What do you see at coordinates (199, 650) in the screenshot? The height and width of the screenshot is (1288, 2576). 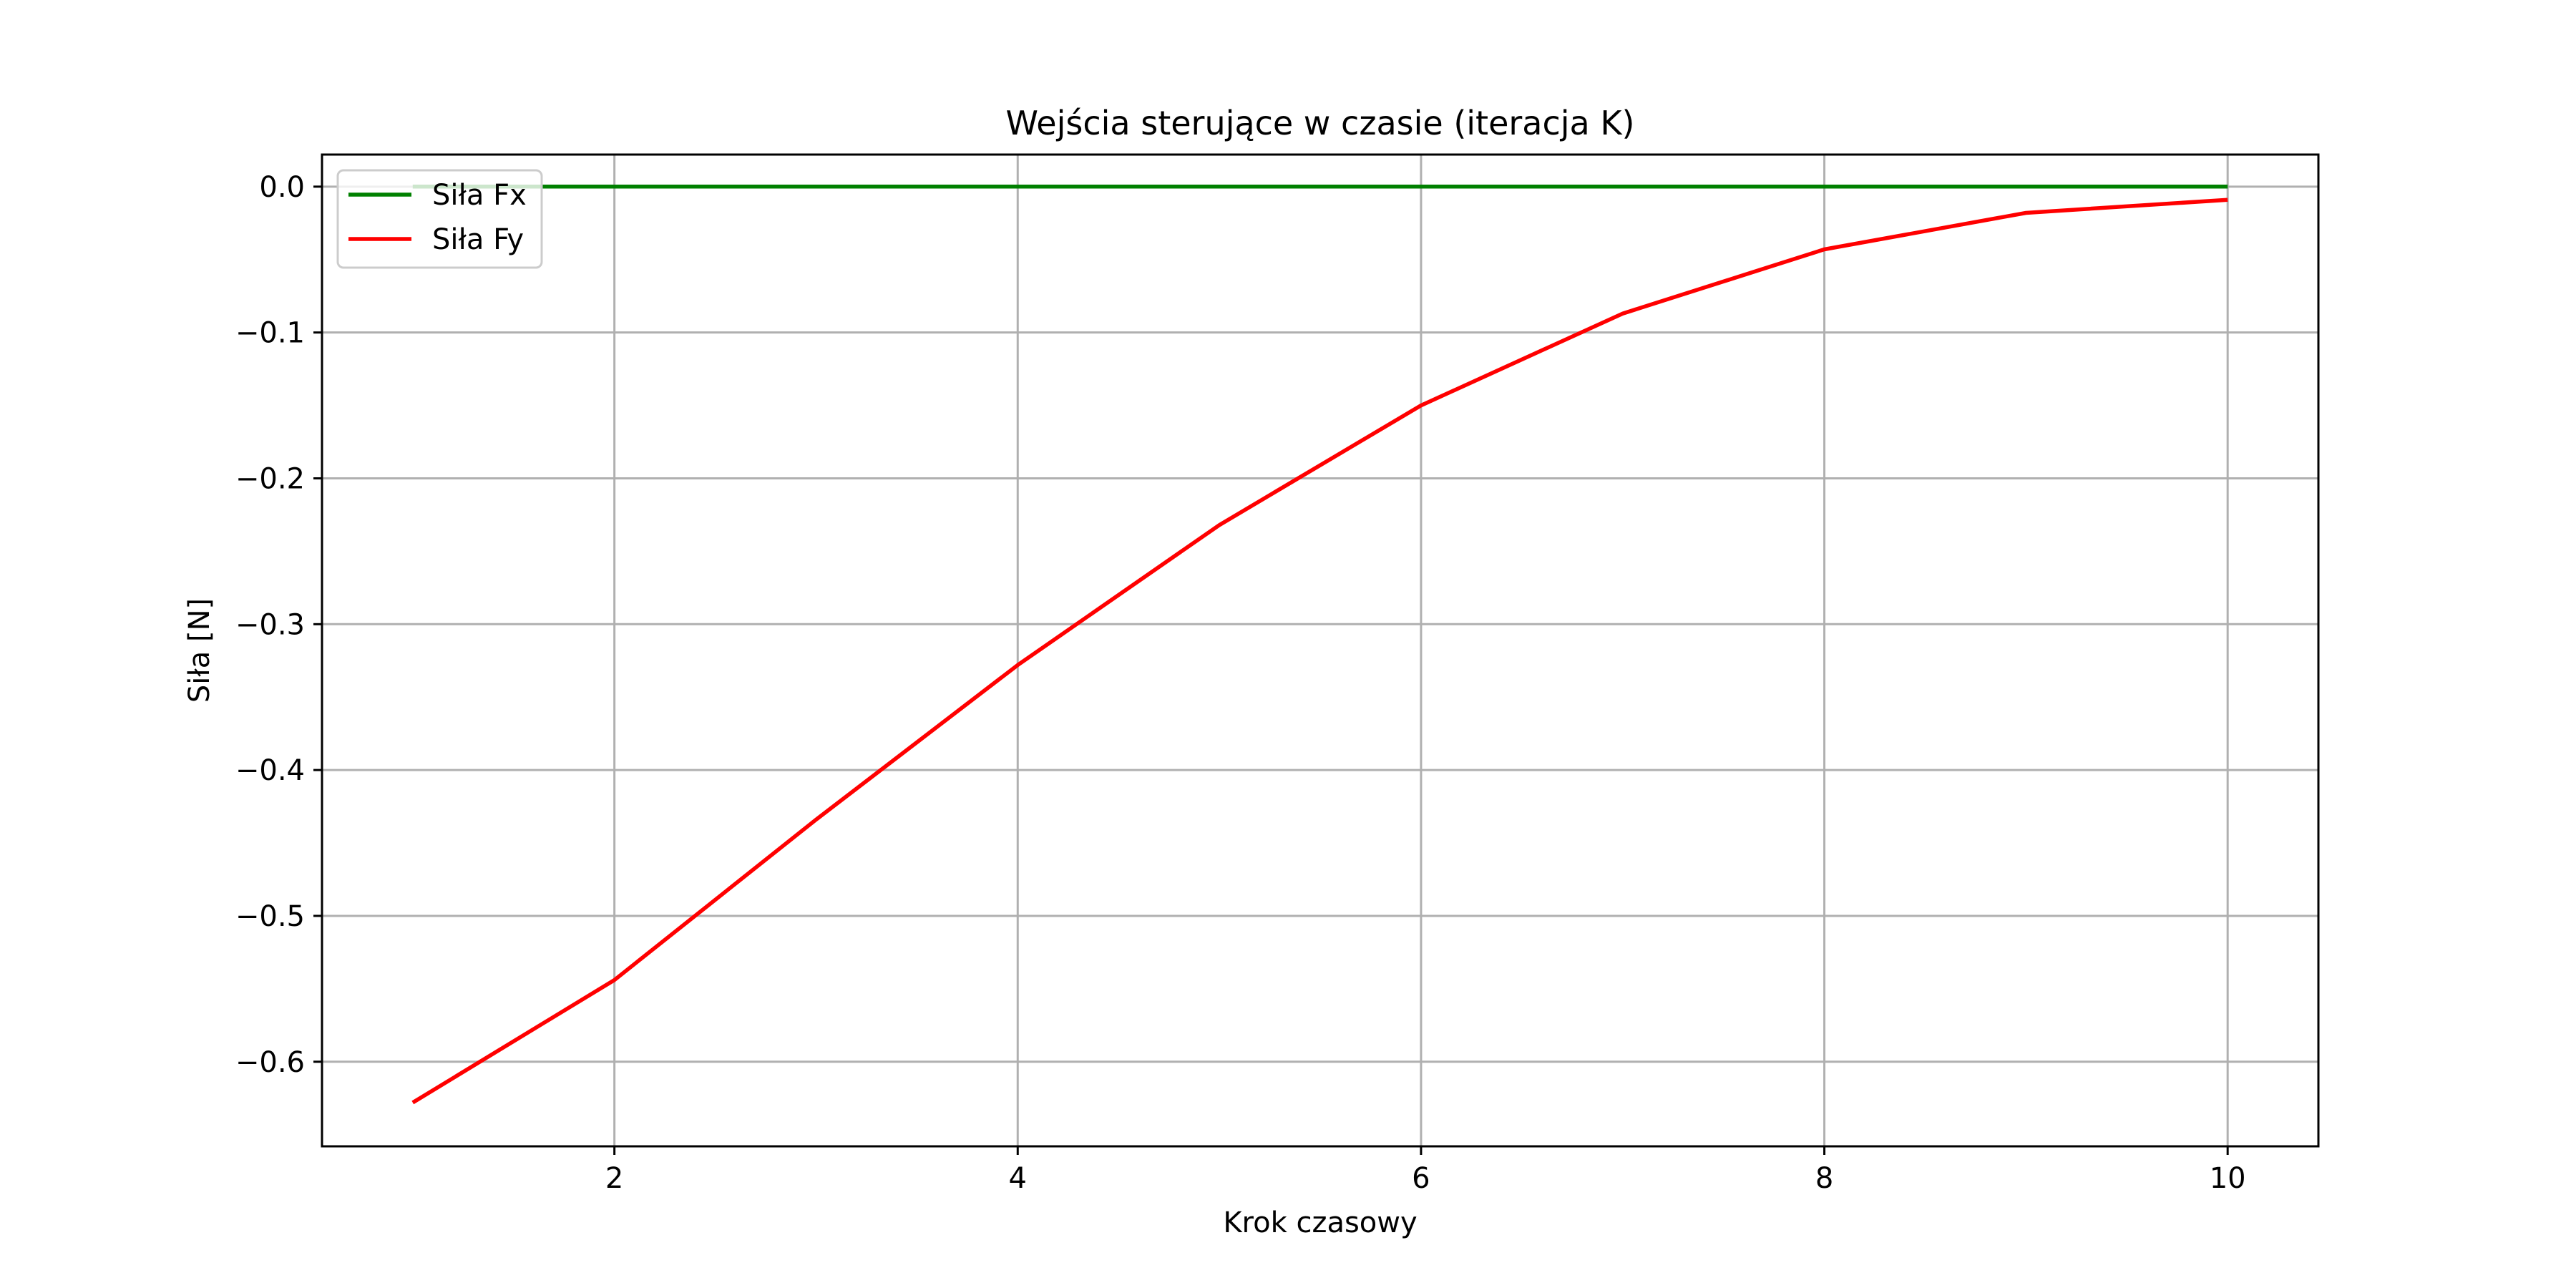 I see `y-axis-label: Siła [N]` at bounding box center [199, 650].